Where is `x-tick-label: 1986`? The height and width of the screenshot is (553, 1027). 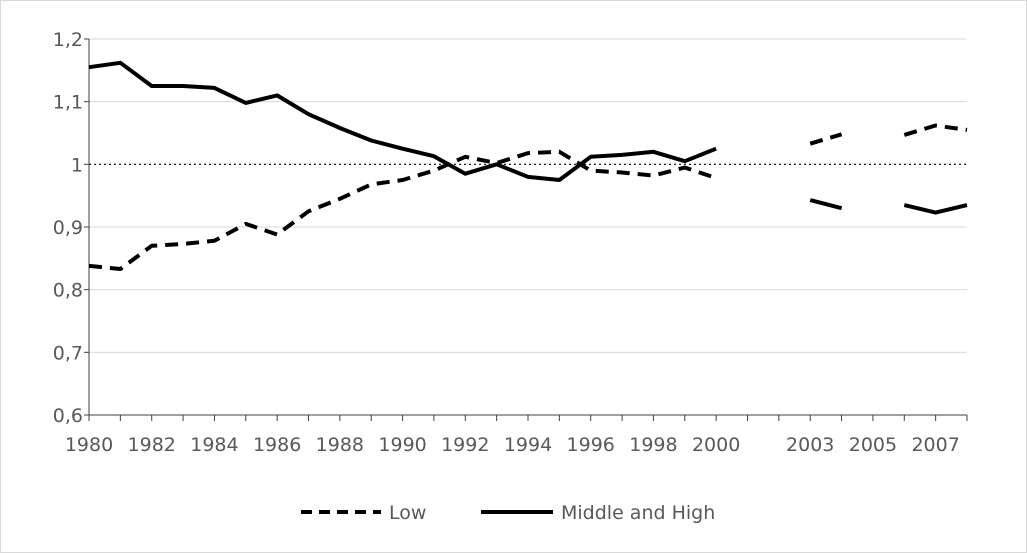
x-tick-label: 1986 is located at coordinates (277, 445).